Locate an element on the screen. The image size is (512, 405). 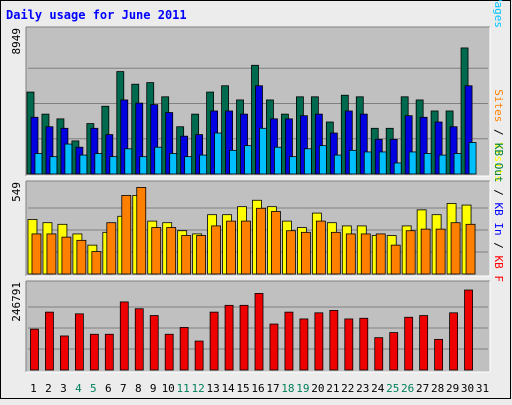
x-tick-label: 23 is located at coordinates (362, 388).